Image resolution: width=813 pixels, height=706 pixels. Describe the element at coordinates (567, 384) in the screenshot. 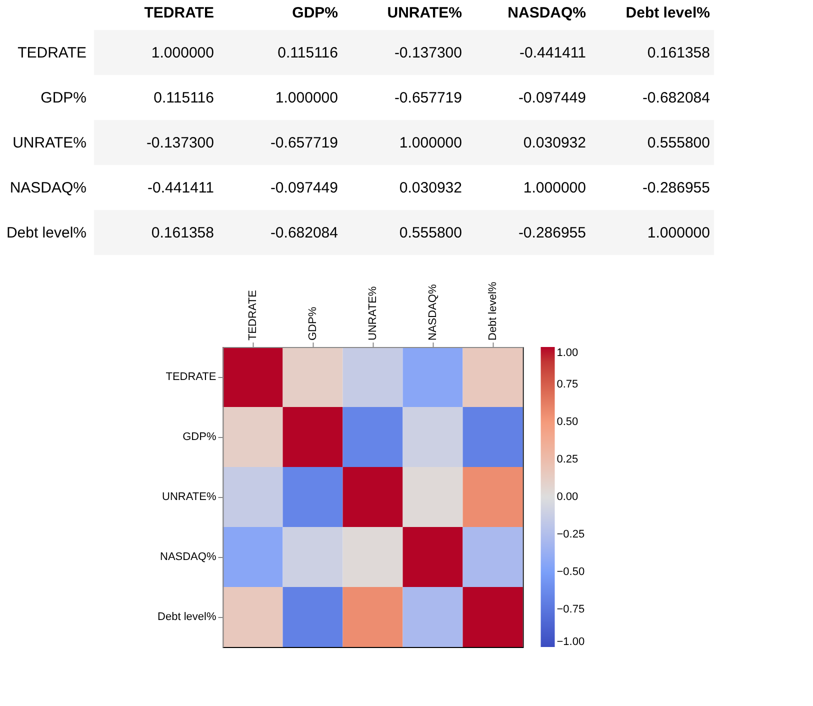

I see `color-bar-label: 0.75` at that location.